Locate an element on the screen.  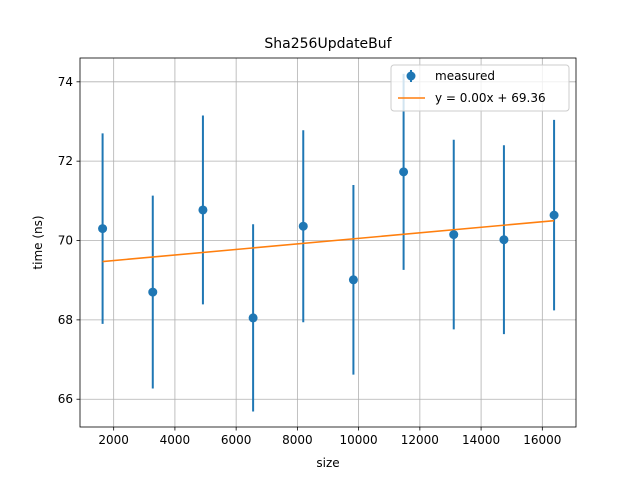
x-tick-label: 8000 is located at coordinates (297, 440).